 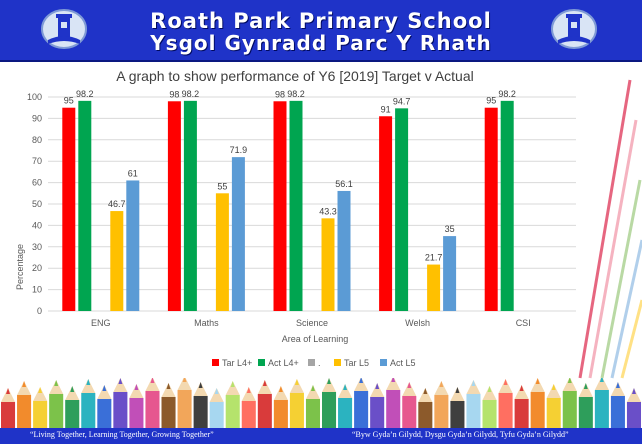 What do you see at coordinates (37, 183) in the screenshot?
I see `y-tick-label: 60` at bounding box center [37, 183].